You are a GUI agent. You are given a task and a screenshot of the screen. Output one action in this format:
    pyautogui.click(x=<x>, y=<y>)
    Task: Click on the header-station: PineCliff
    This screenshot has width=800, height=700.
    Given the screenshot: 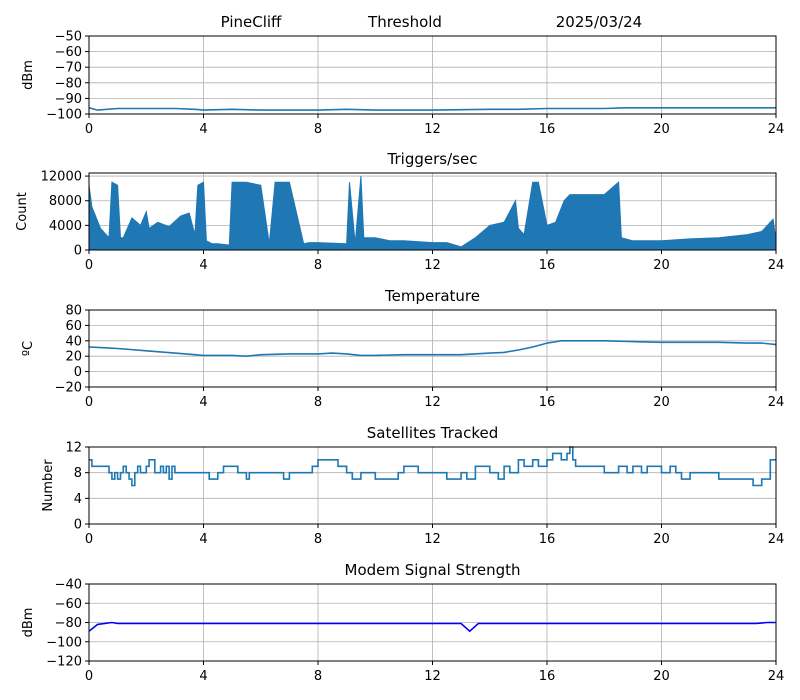 What is the action you would take?
    pyautogui.click(x=251, y=22)
    